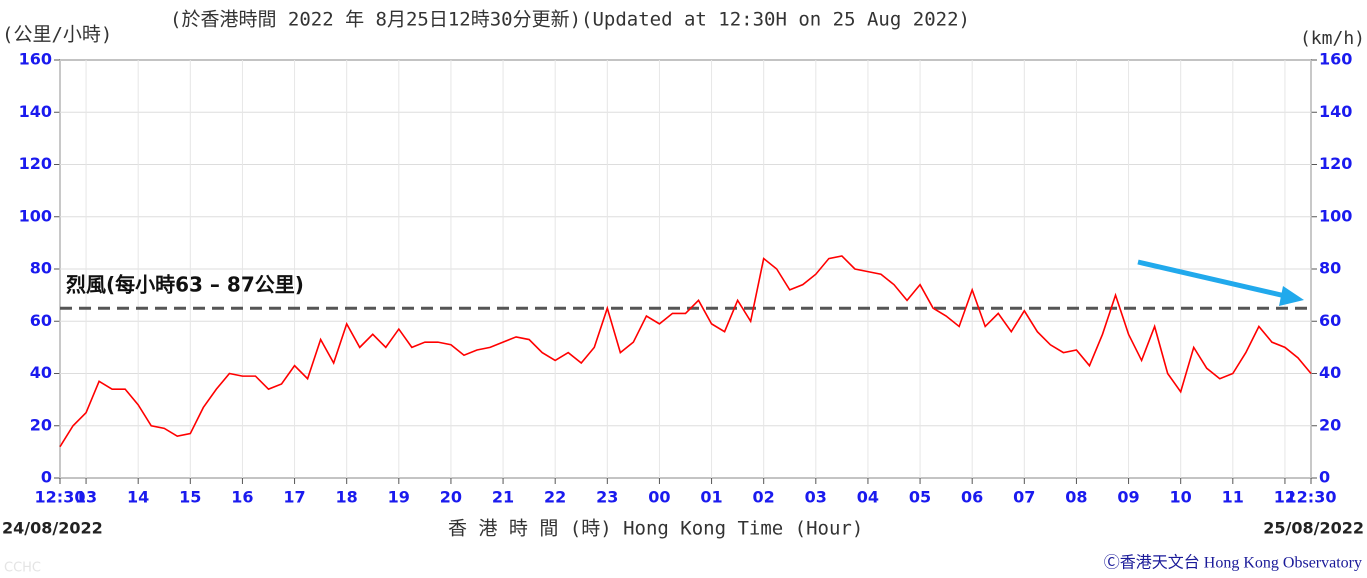 This screenshot has height=578, width=1367. I want to click on x-tick-label: 16, so click(242, 497).